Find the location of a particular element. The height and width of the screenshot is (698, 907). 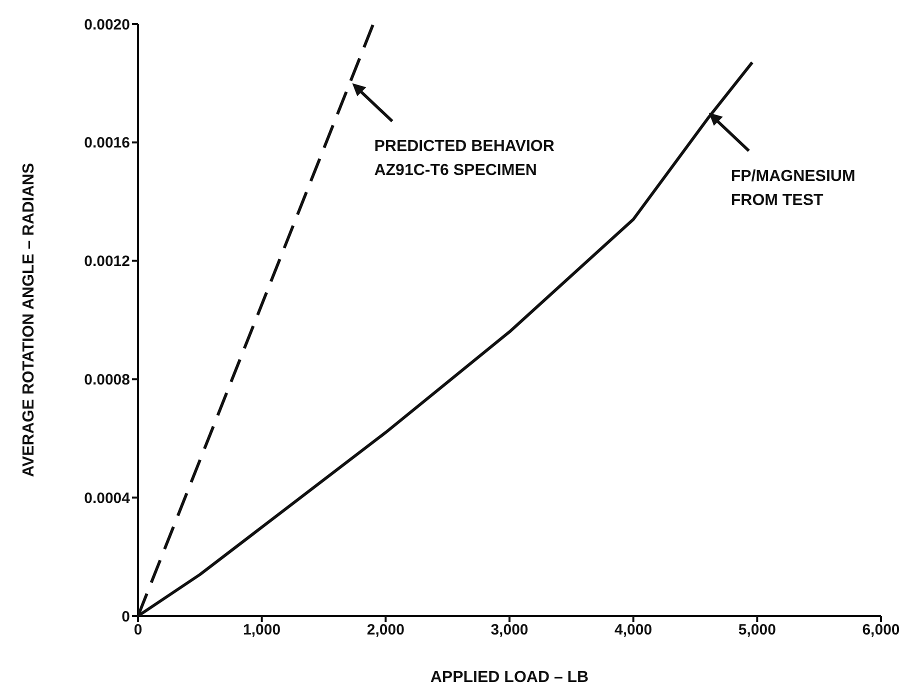

x-tick-label: 5,000 is located at coordinates (757, 630).